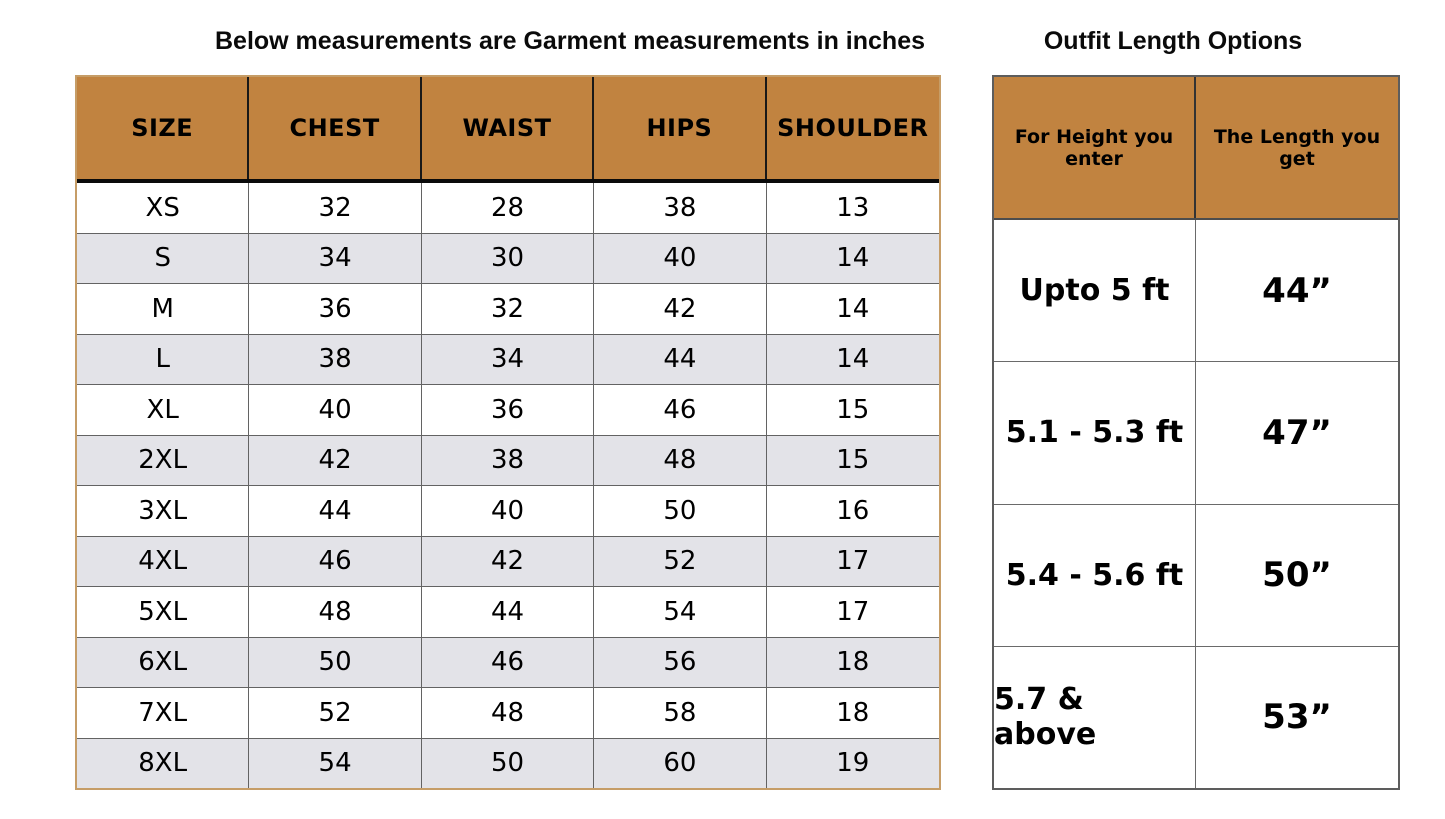 The width and height of the screenshot is (1445, 819). I want to click on table-row: 7XL 52 48 58 18, so click(508, 713).